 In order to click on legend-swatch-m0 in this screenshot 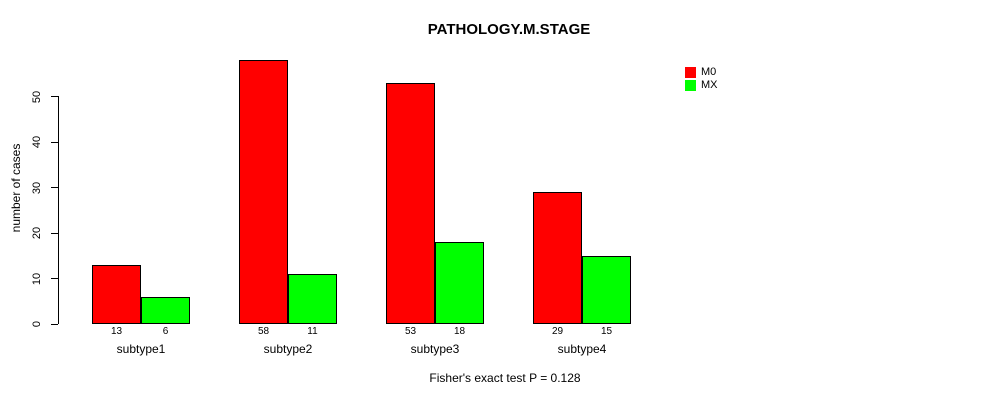, I will do `click(690, 72)`.